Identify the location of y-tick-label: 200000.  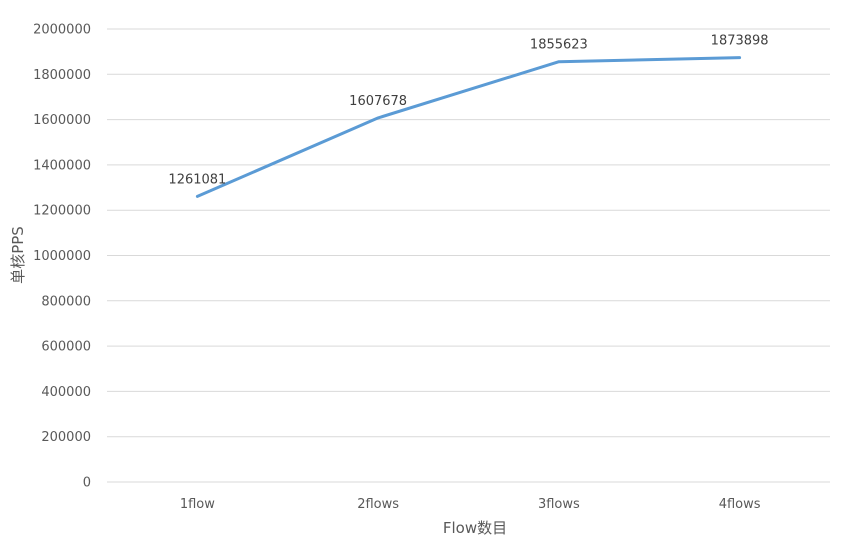
(66, 437).